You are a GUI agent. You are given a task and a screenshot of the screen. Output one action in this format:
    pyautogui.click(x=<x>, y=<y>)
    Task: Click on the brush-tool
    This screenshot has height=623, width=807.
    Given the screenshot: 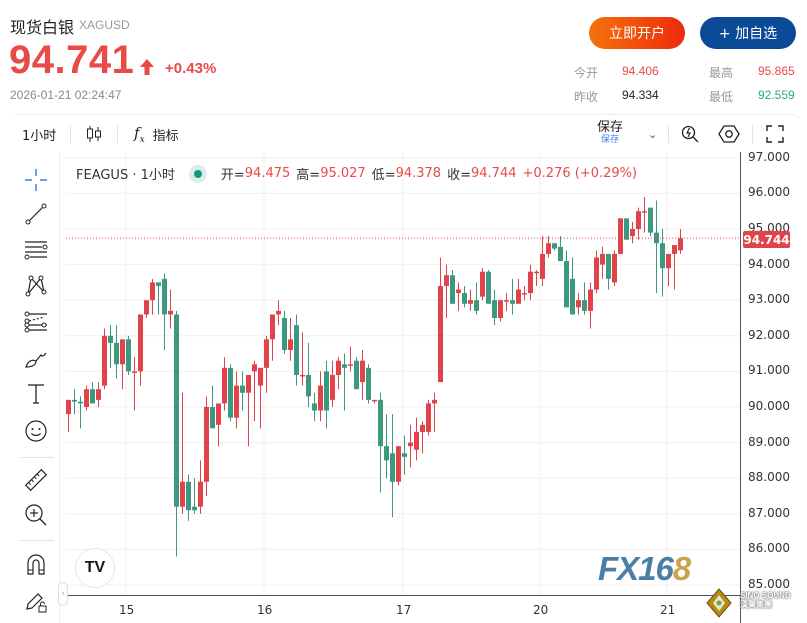 What is the action you would take?
    pyautogui.click(x=36, y=359)
    